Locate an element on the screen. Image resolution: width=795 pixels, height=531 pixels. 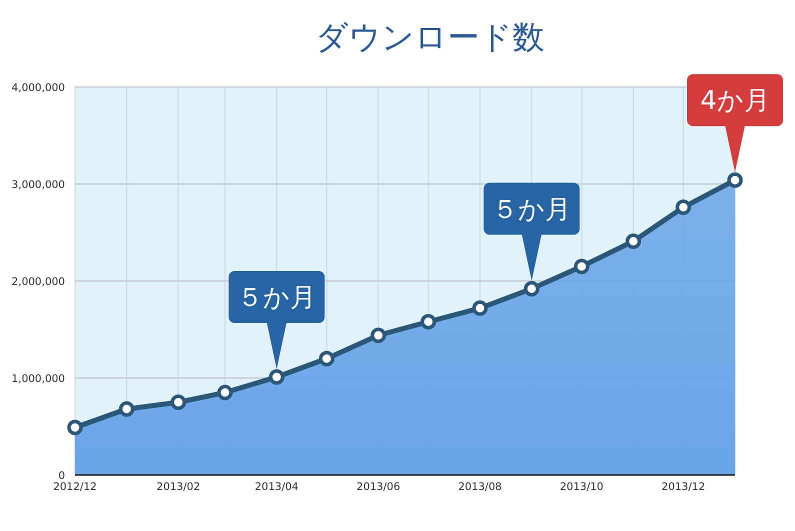
callout: 4か月 is located at coordinates (735, 123).